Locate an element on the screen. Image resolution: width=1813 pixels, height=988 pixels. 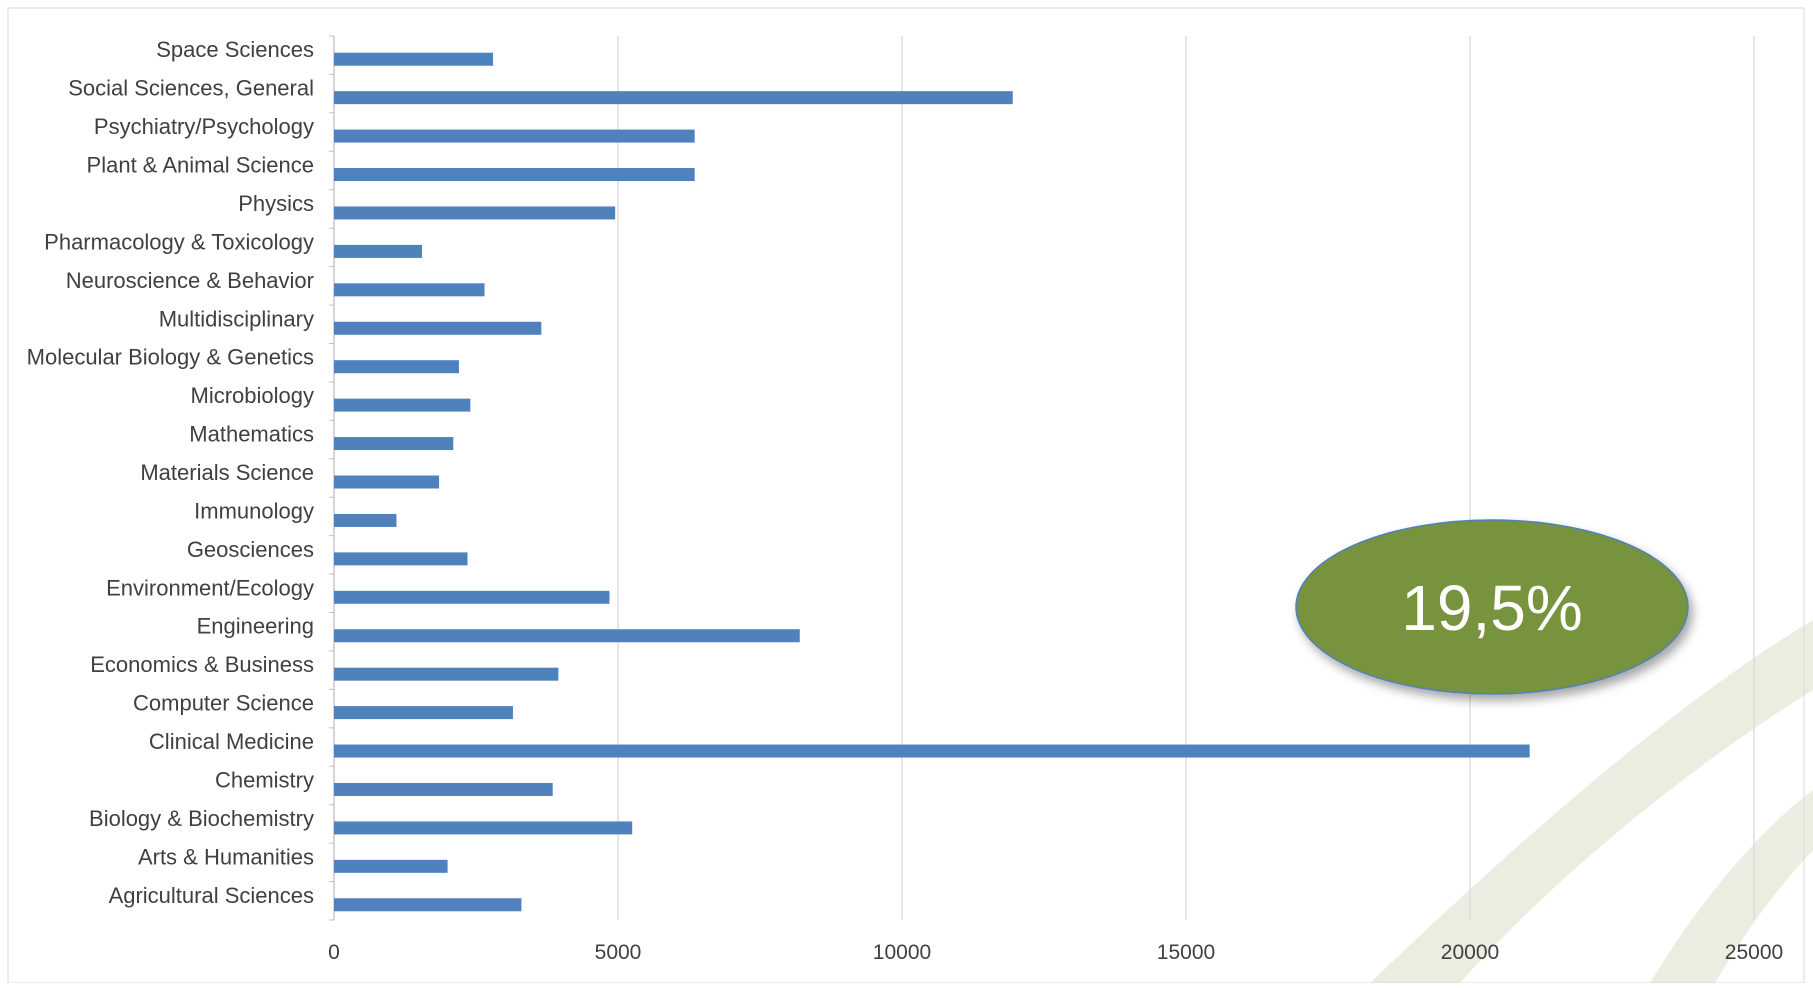
background-swoosh-decoration is located at coordinates (1591, 801).